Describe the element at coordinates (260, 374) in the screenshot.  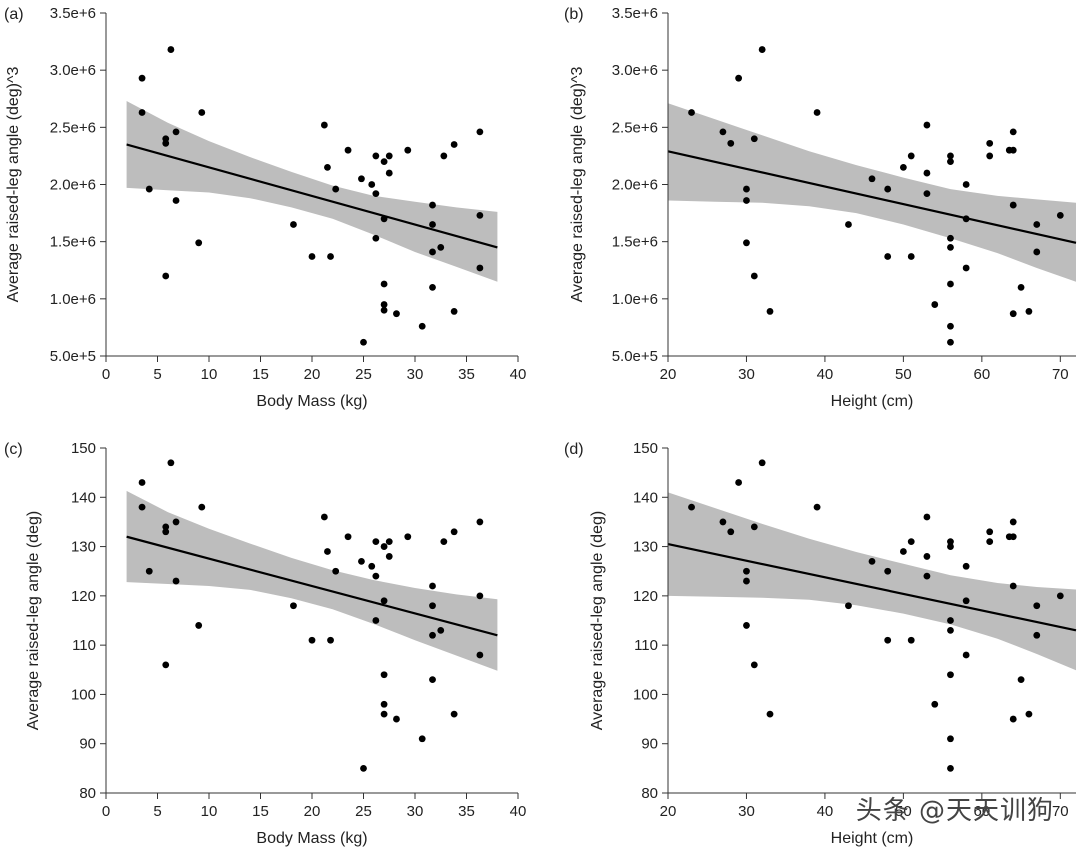
I see `x-tick-label: 15` at that location.